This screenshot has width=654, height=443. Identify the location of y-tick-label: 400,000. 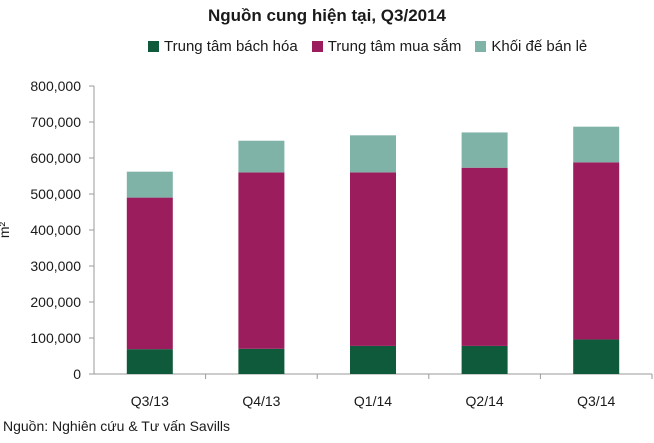
(55, 230).